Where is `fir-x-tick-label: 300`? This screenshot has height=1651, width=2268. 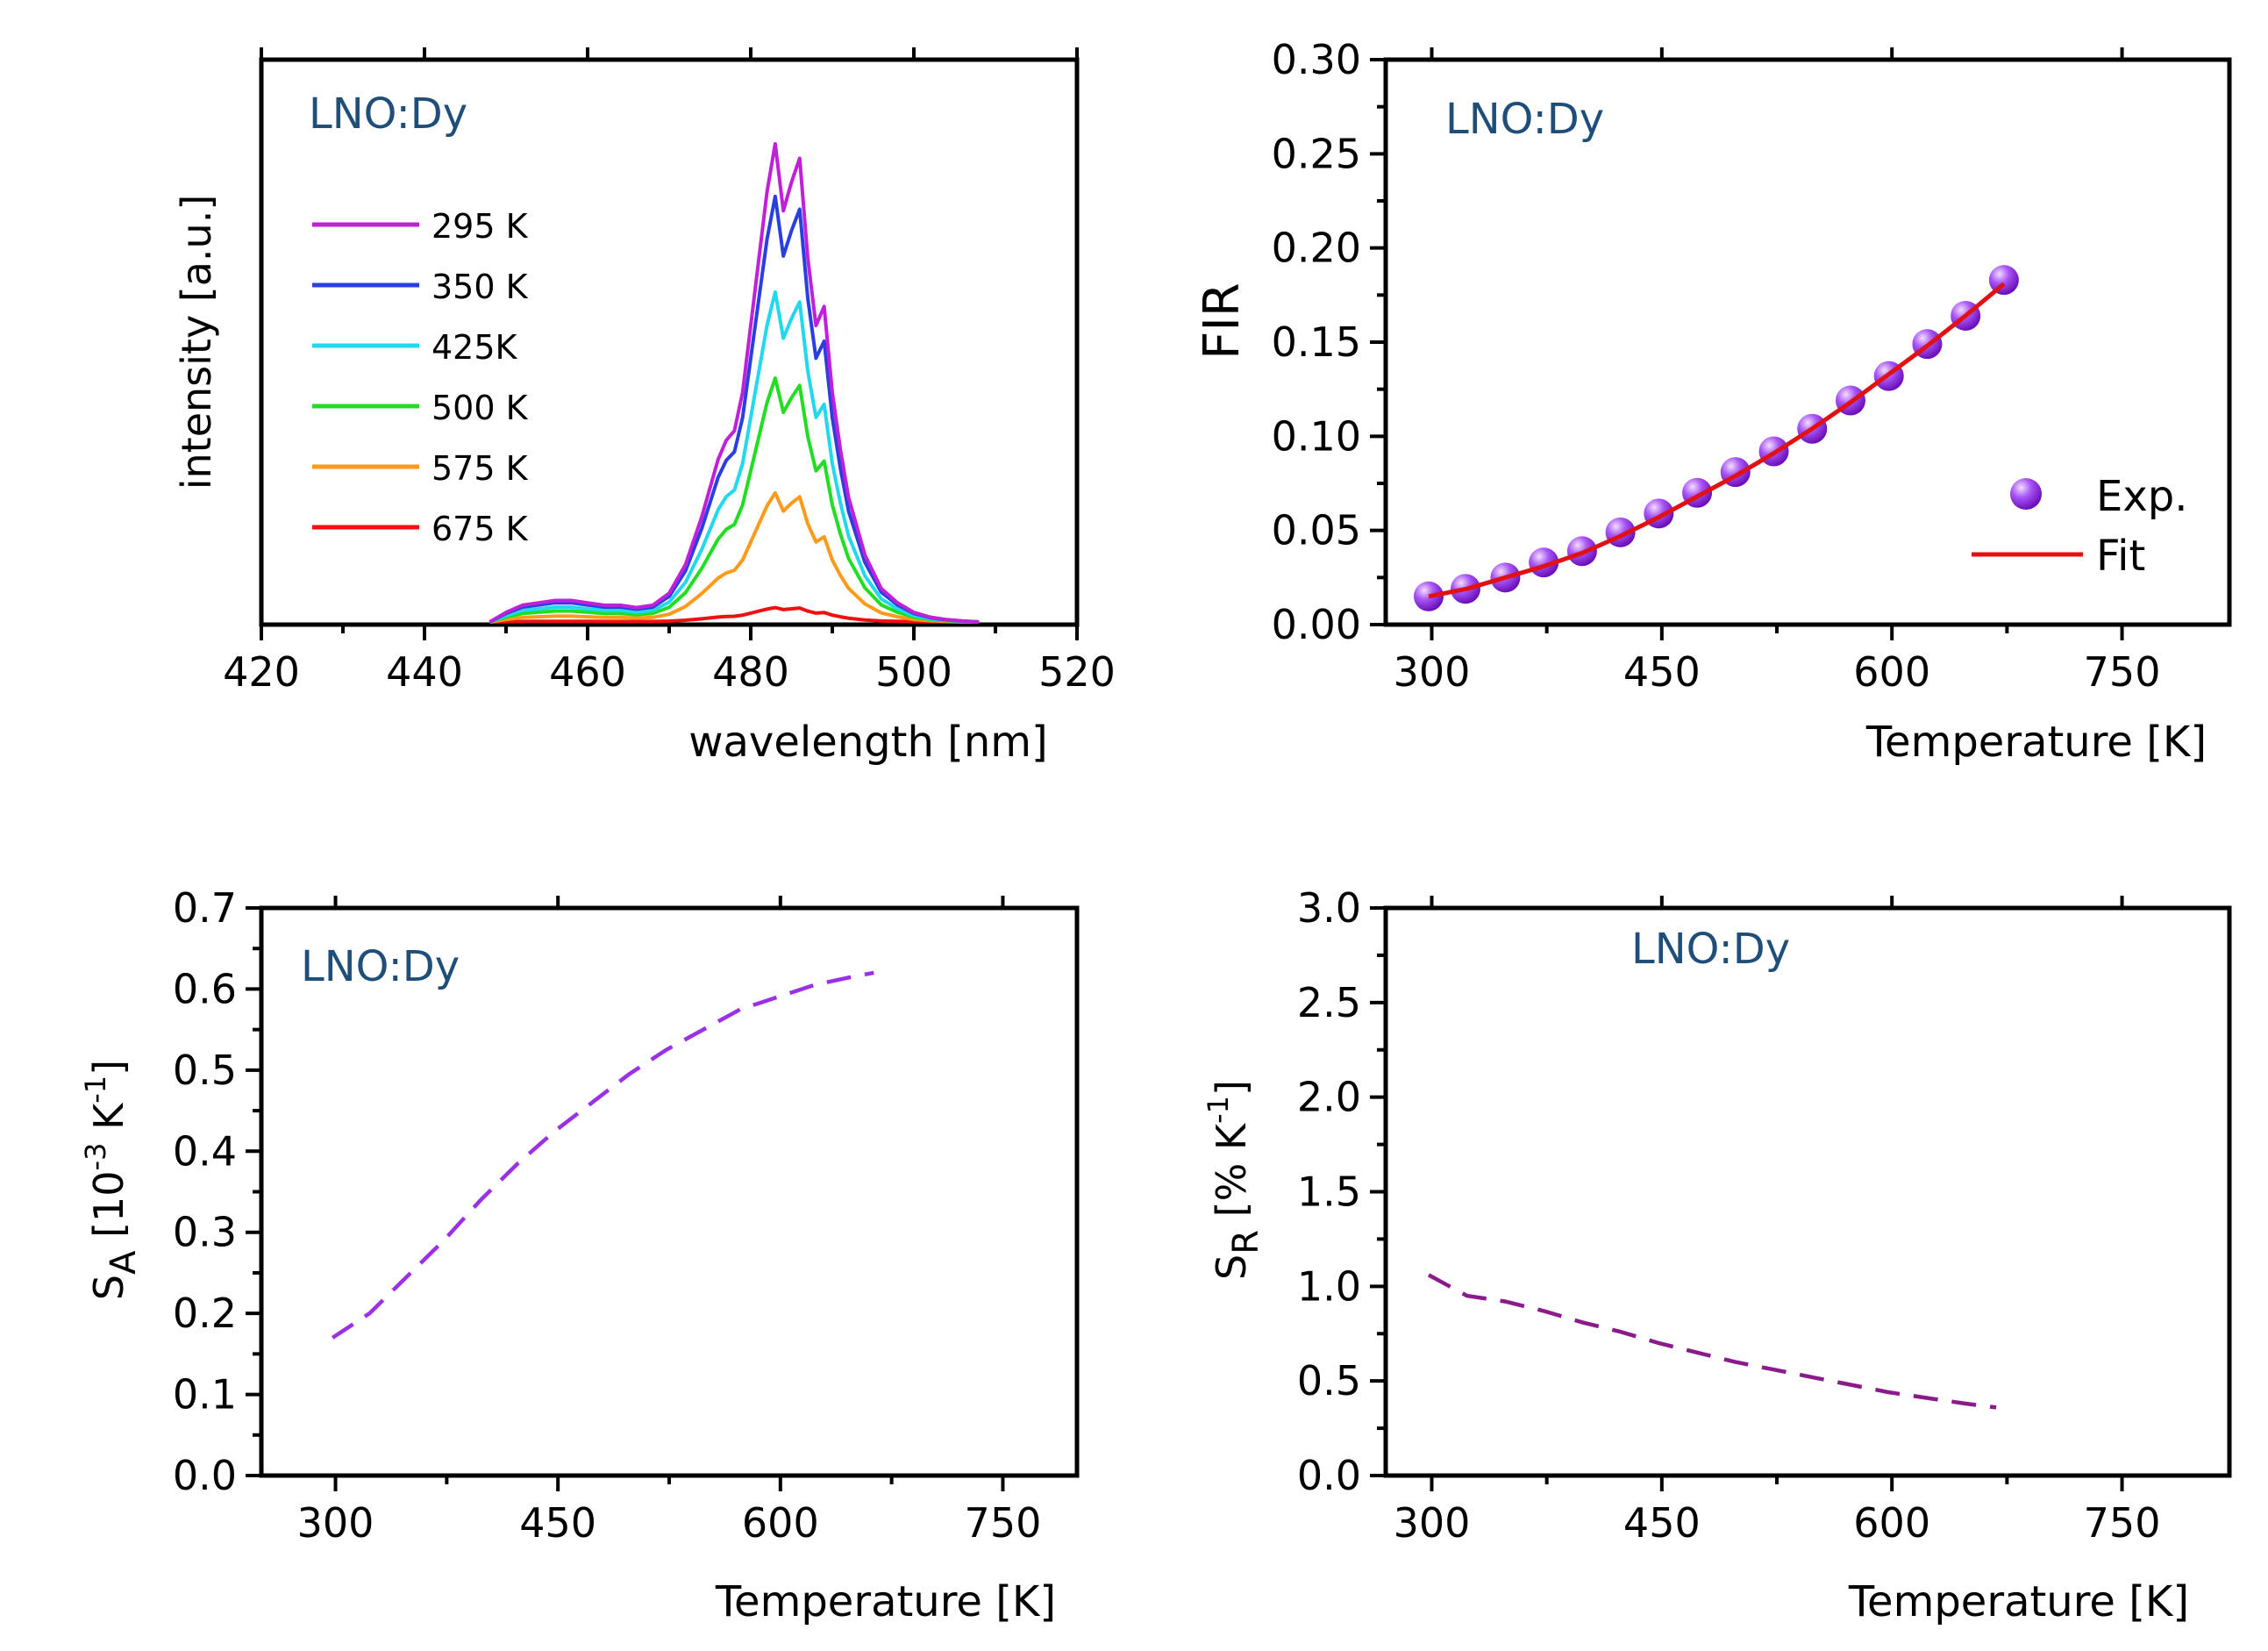
fir-x-tick-label: 300 is located at coordinates (1432, 672).